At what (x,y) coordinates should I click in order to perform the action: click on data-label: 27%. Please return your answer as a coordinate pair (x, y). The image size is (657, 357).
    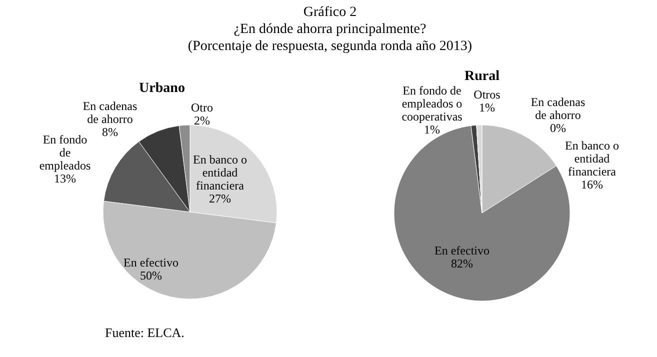
    Looking at the image, I should click on (220, 198).